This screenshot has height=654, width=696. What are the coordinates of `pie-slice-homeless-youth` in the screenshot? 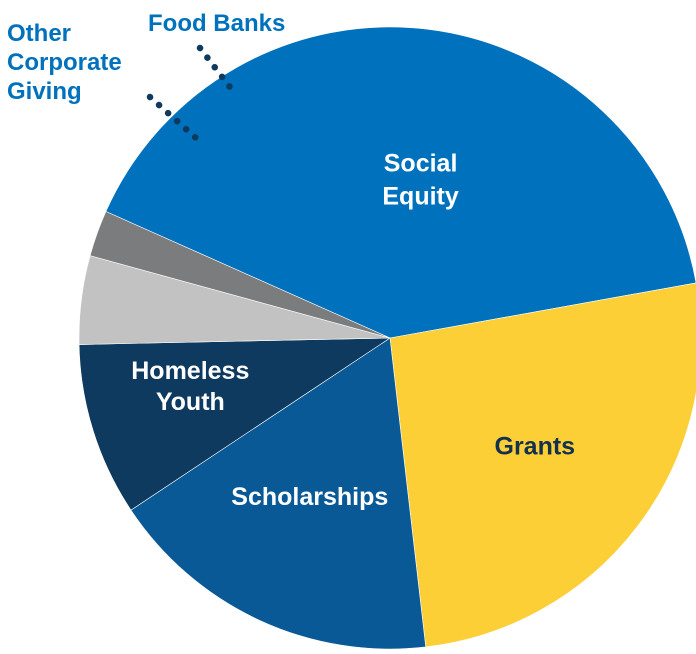 It's located at (235, 424).